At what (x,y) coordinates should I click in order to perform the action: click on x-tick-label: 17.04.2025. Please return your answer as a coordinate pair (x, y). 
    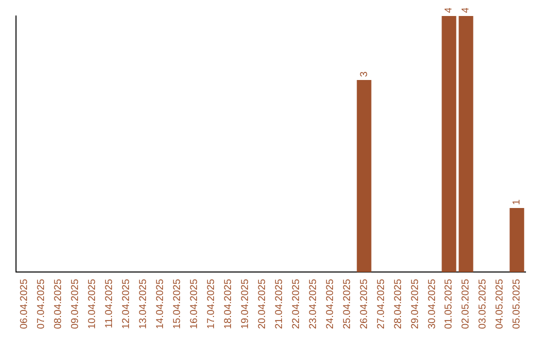
    Looking at the image, I should click on (212, 304).